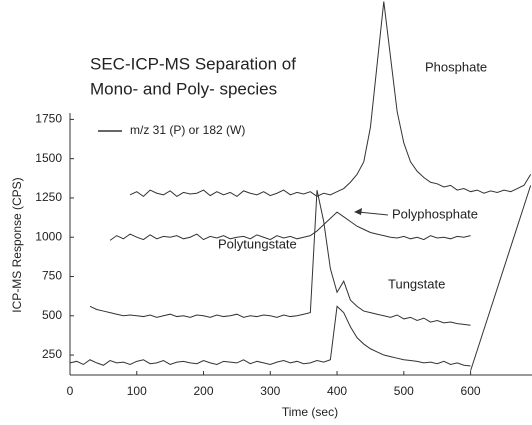 This screenshot has height=425, width=532. What do you see at coordinates (416, 283) in the screenshot?
I see `annotation: Tungstate` at bounding box center [416, 283].